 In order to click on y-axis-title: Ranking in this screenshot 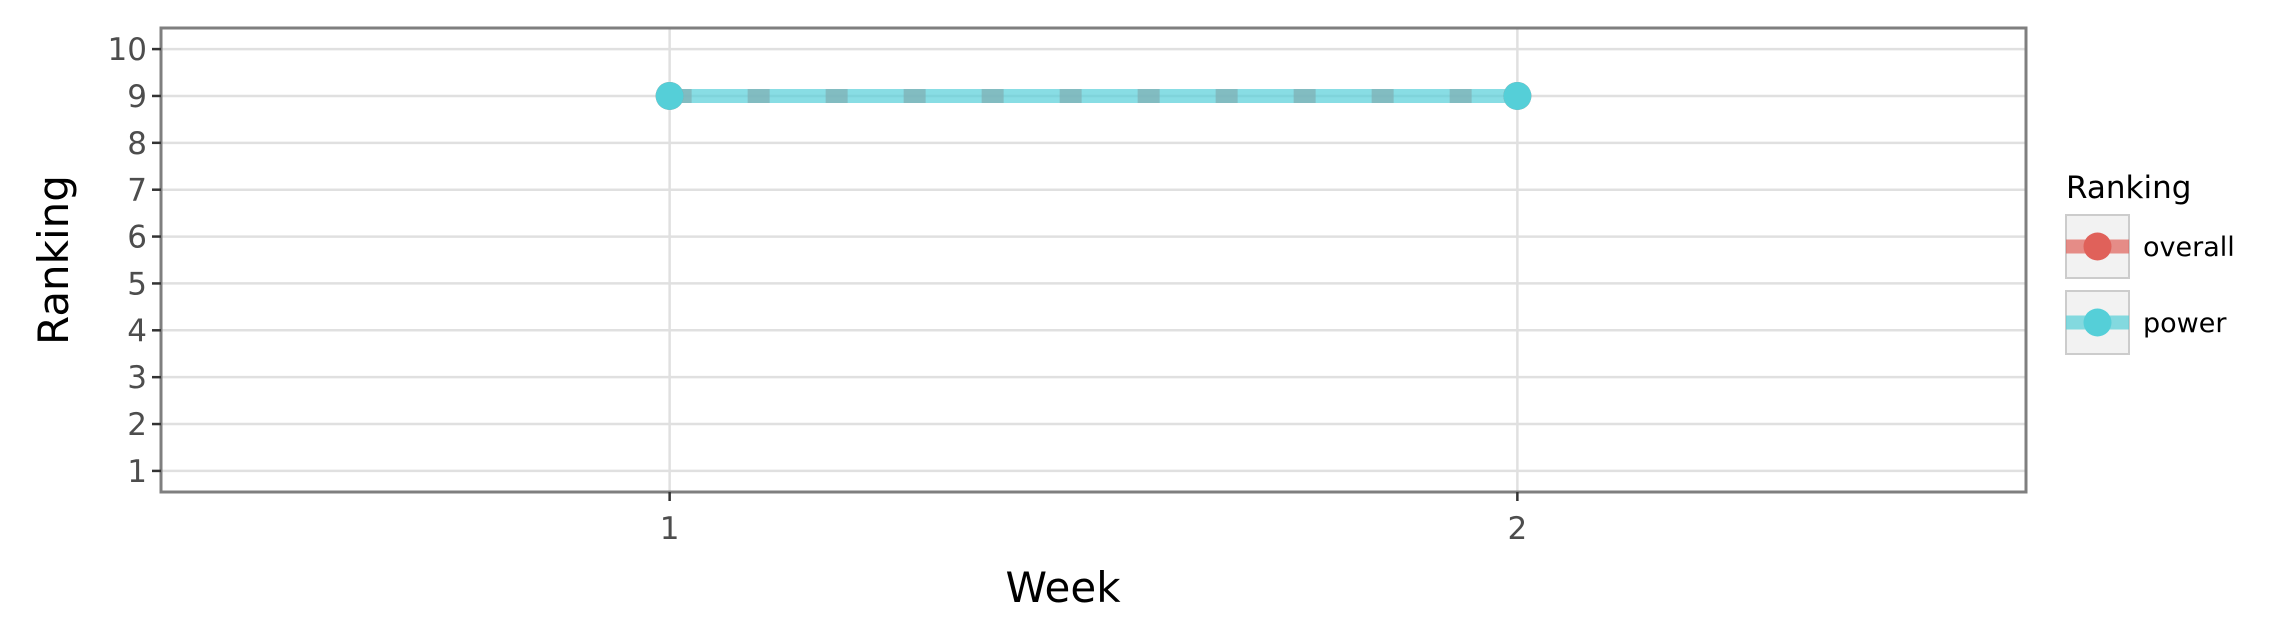, I will do `click(53, 260)`.